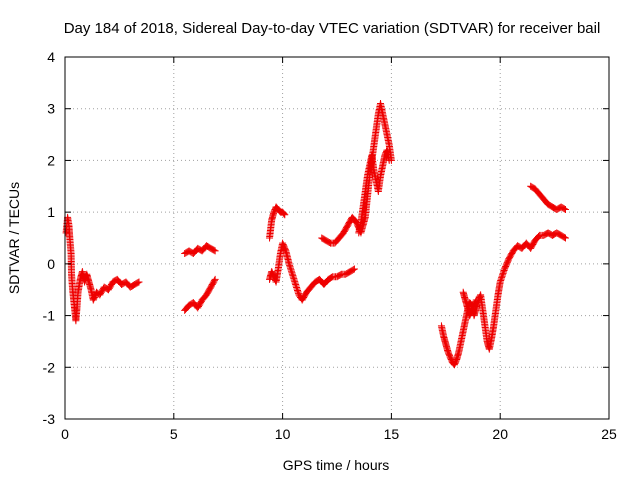 The image size is (640, 480). Describe the element at coordinates (65, 434) in the screenshot. I see `x-tick-label: 0` at that location.